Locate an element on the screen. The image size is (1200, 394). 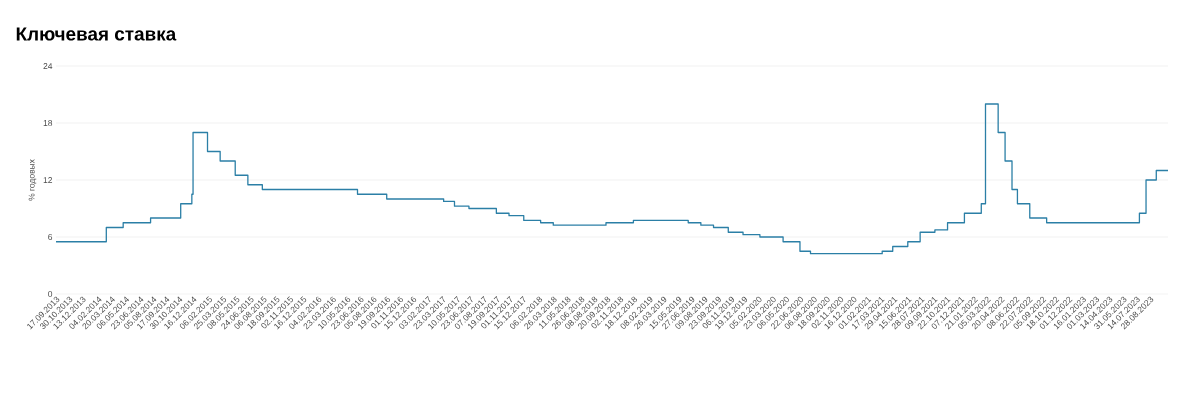
y-tick-label: 6 is located at coordinates (50, 237).